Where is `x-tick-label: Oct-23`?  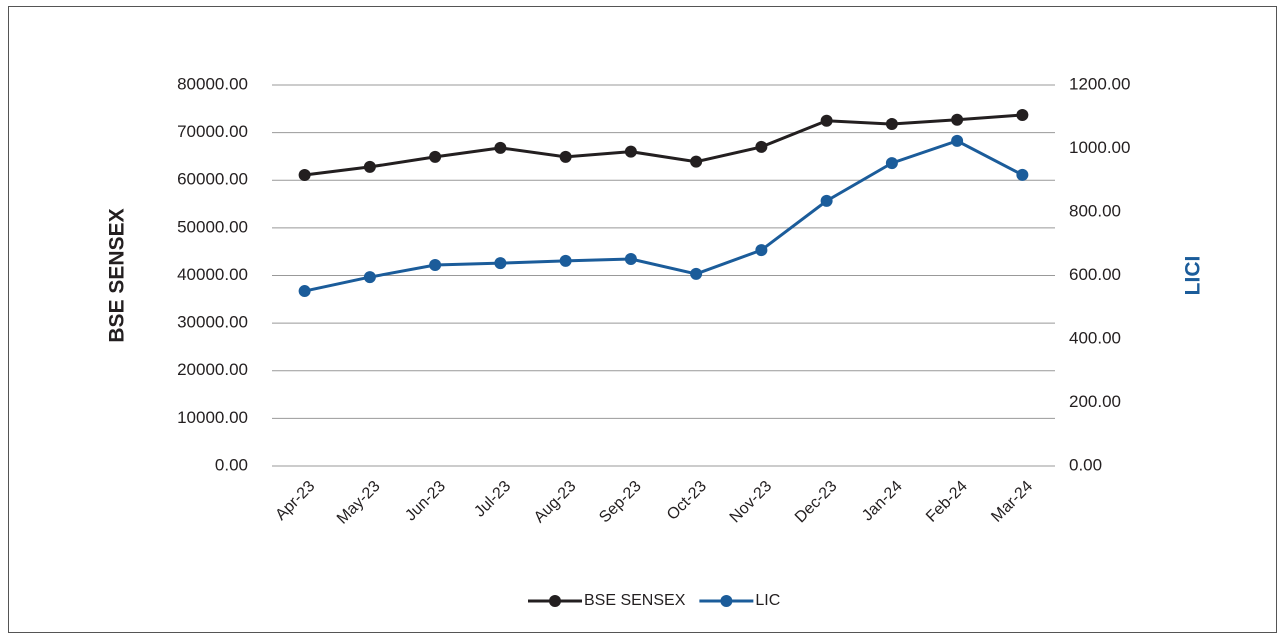 x-tick-label: Oct-23 is located at coordinates (687, 501).